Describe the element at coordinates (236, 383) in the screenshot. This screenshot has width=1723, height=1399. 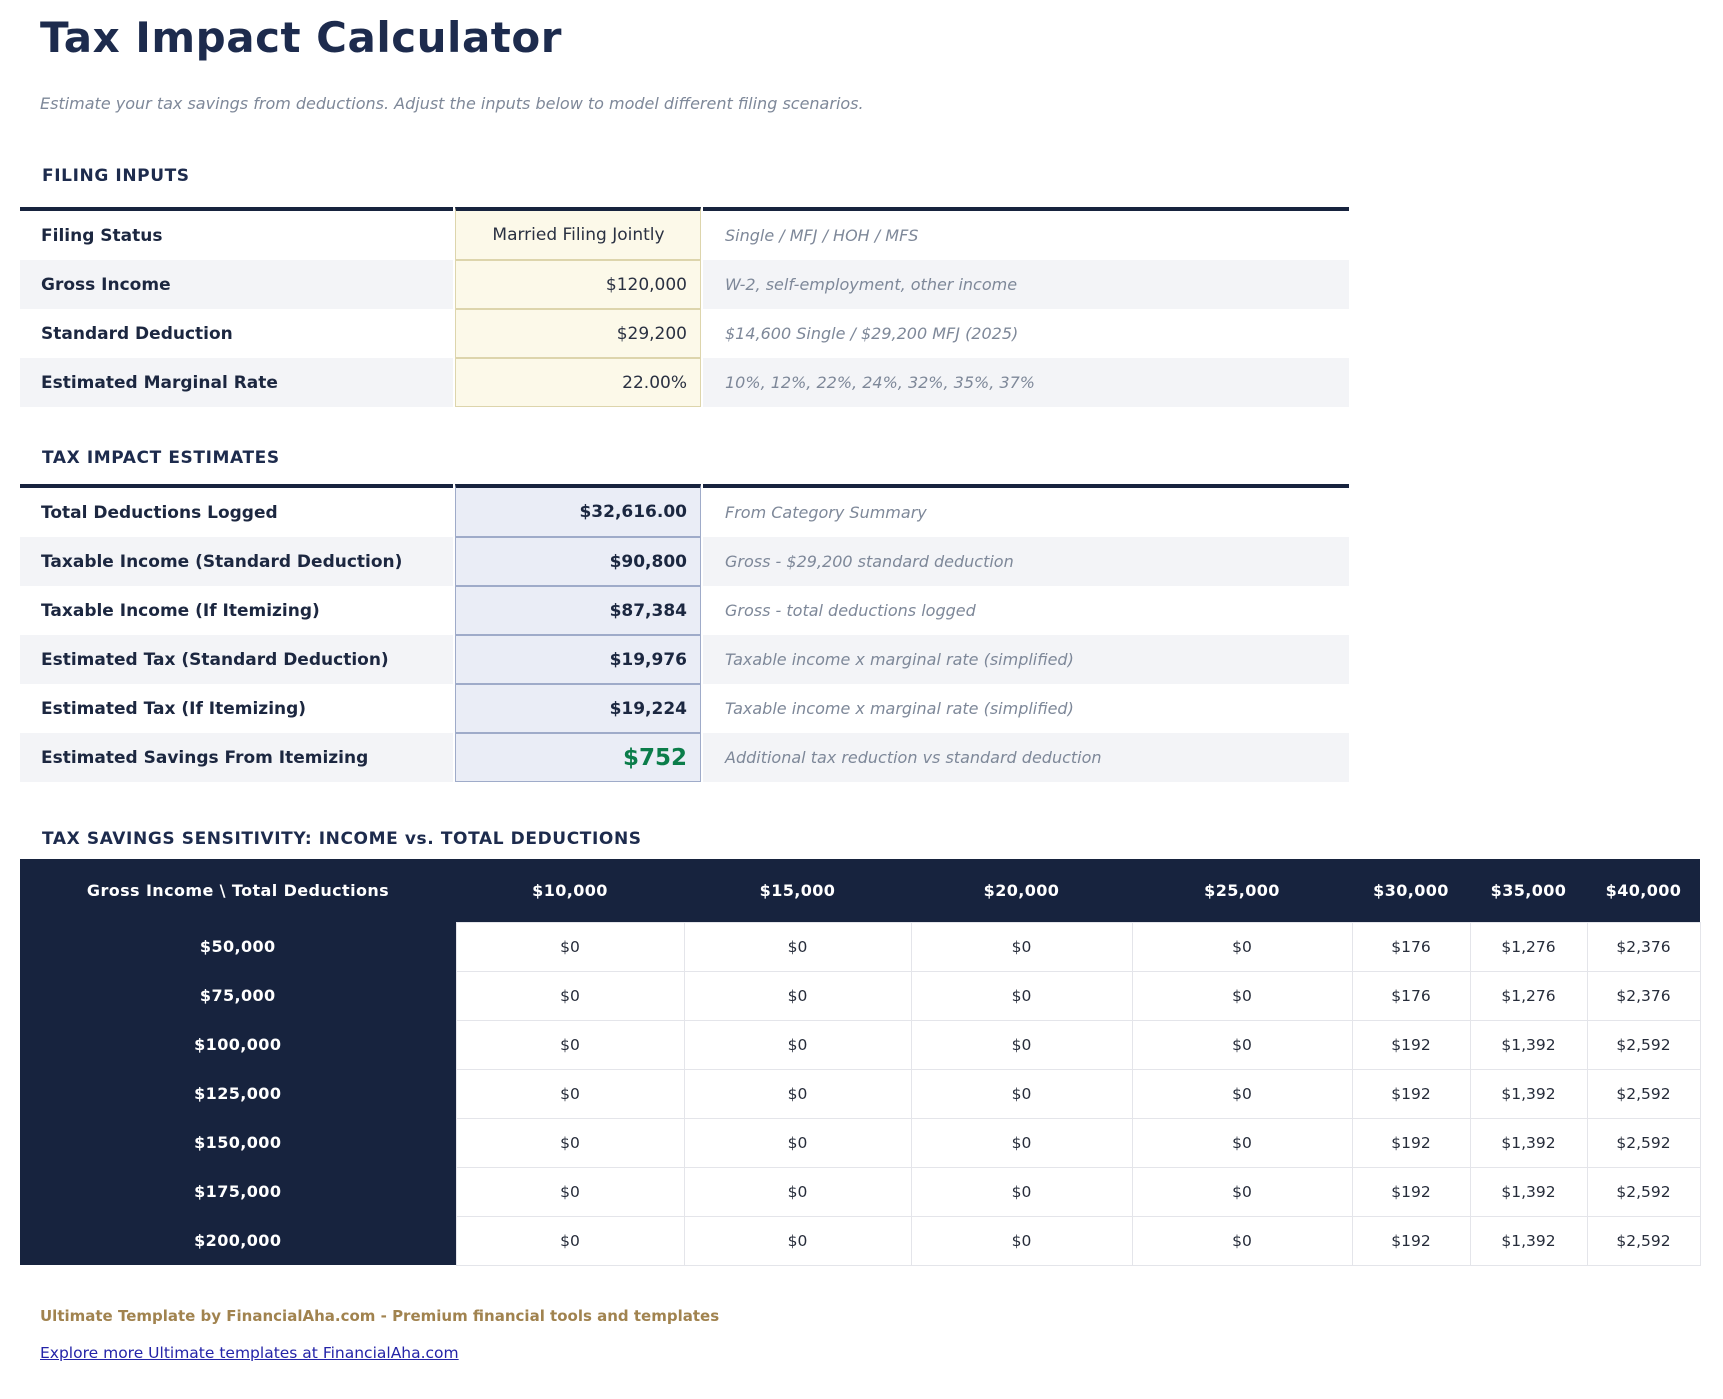
I see `marginal-rate-label: Estimated Marginal Rate` at that location.